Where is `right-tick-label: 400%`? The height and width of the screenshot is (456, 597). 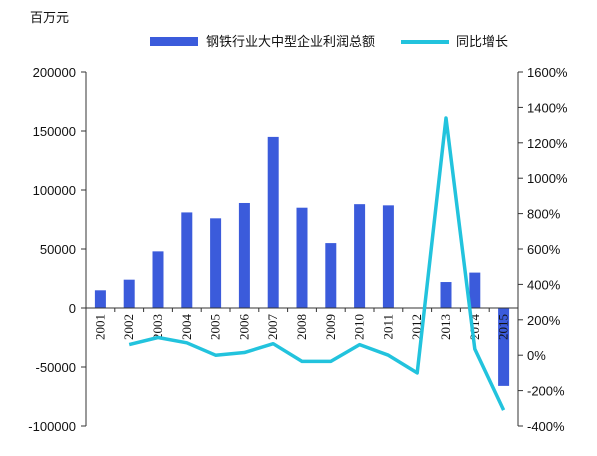
right-tick-label: 400% is located at coordinates (544, 284).